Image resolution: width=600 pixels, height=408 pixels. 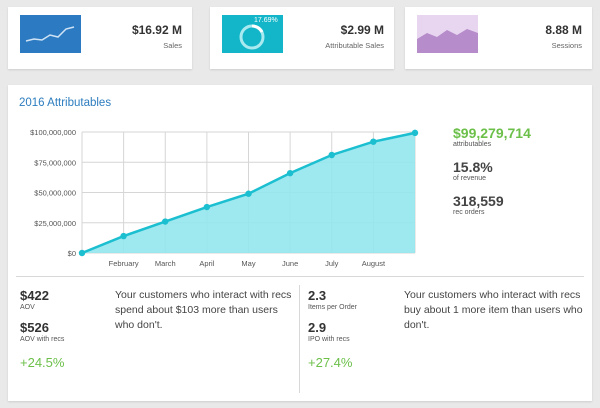 I want to click on sessions-thumbnail, so click(x=447, y=34).